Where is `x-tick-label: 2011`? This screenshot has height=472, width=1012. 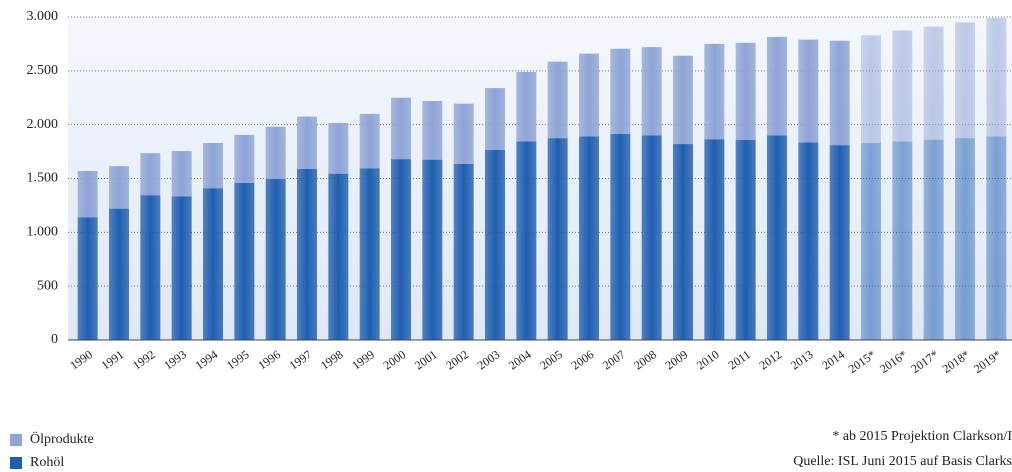 x-tick-label: 2011 is located at coordinates (739, 359).